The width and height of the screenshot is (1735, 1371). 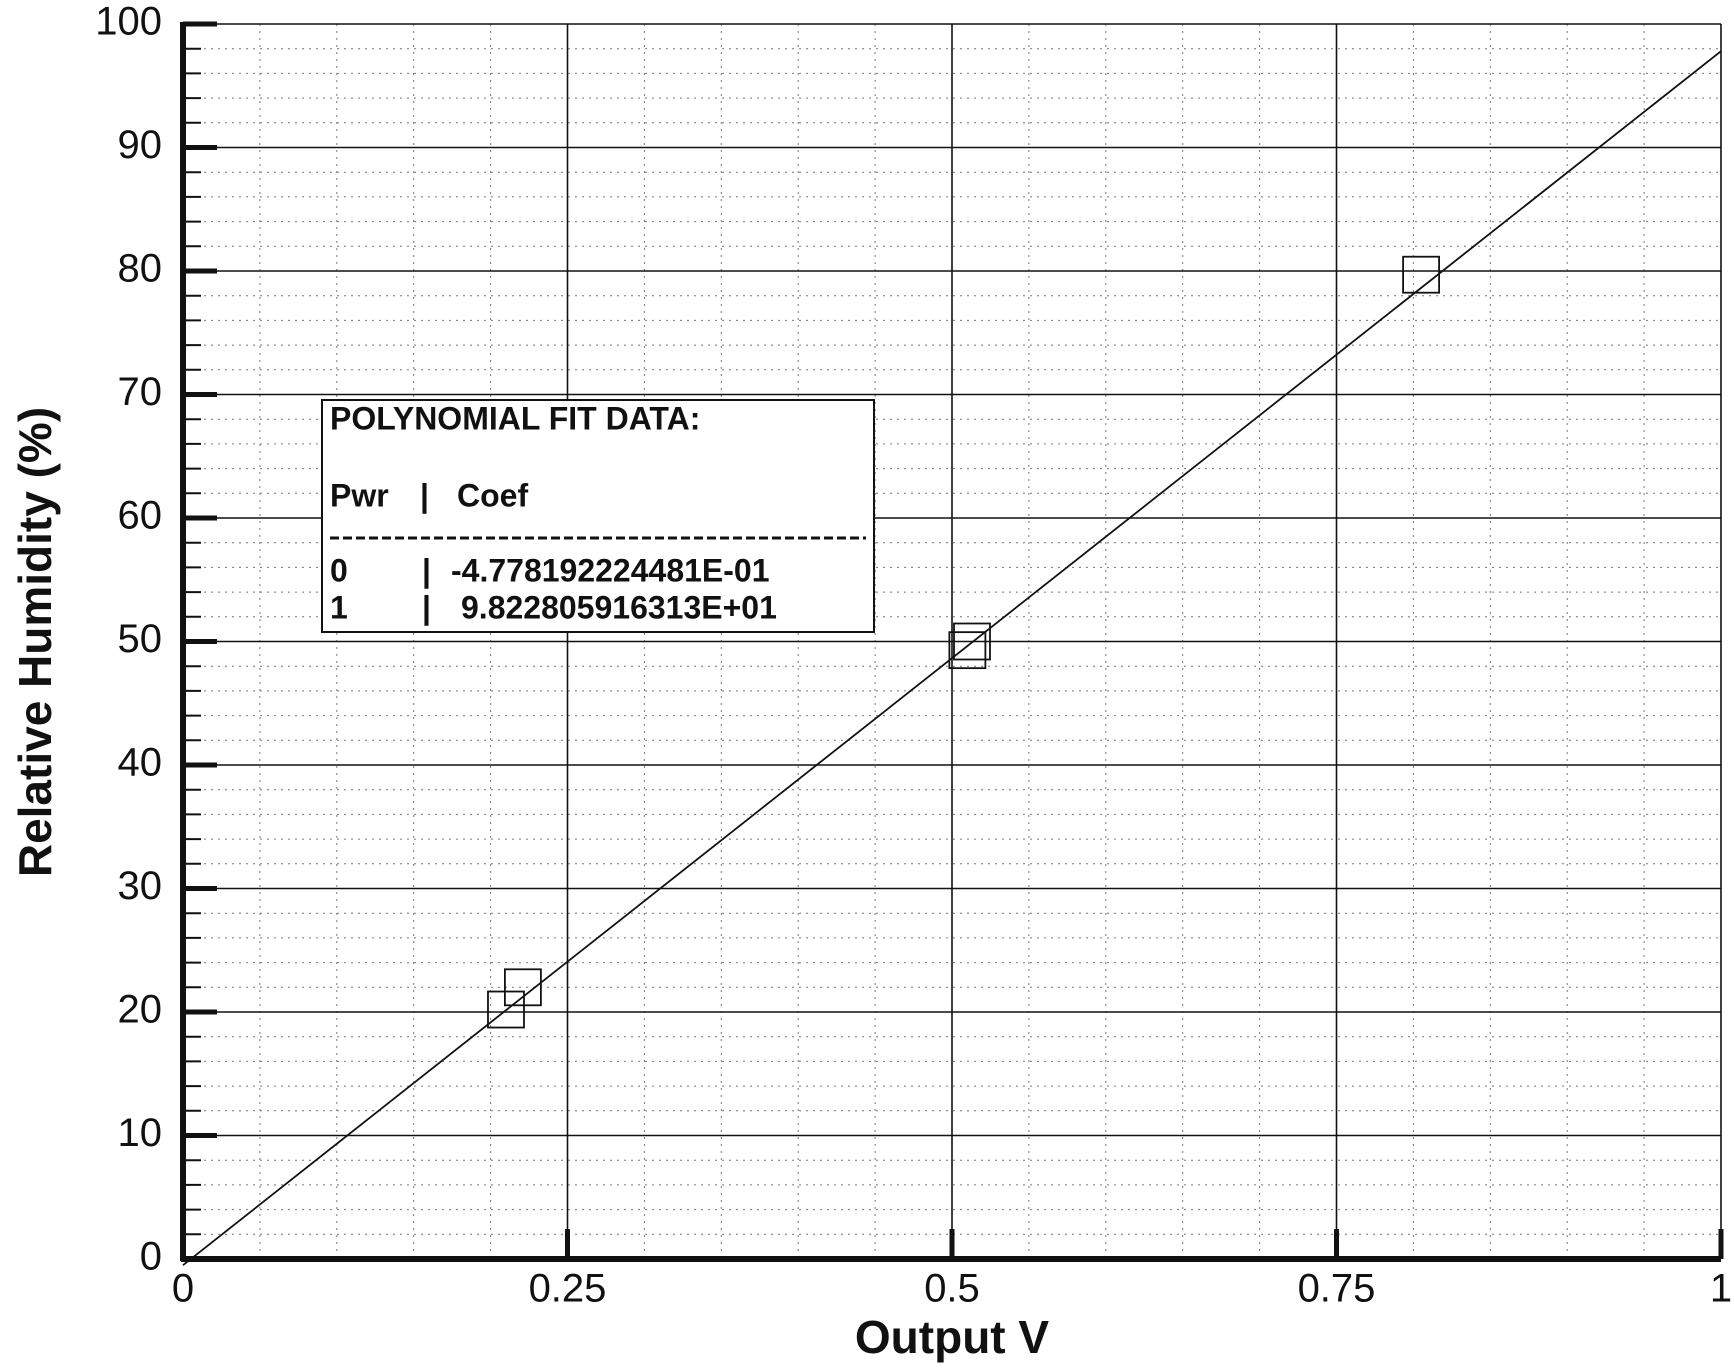 What do you see at coordinates (610, 570) in the screenshot?
I see `fit-box-cell: -4.778192224481E-01` at bounding box center [610, 570].